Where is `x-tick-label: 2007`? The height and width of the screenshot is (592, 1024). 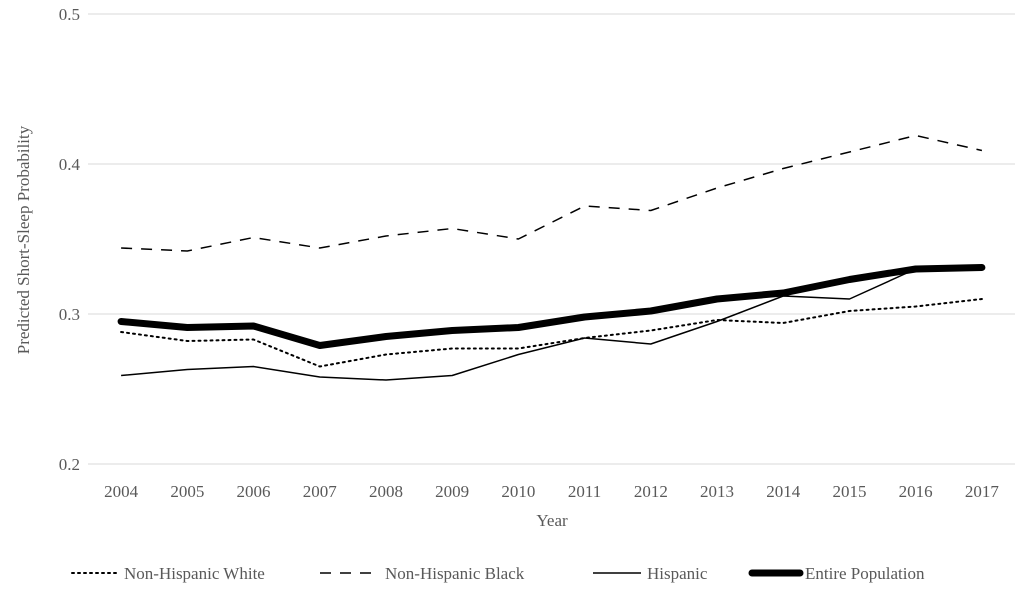
x-tick-label: 2007 is located at coordinates (320, 491).